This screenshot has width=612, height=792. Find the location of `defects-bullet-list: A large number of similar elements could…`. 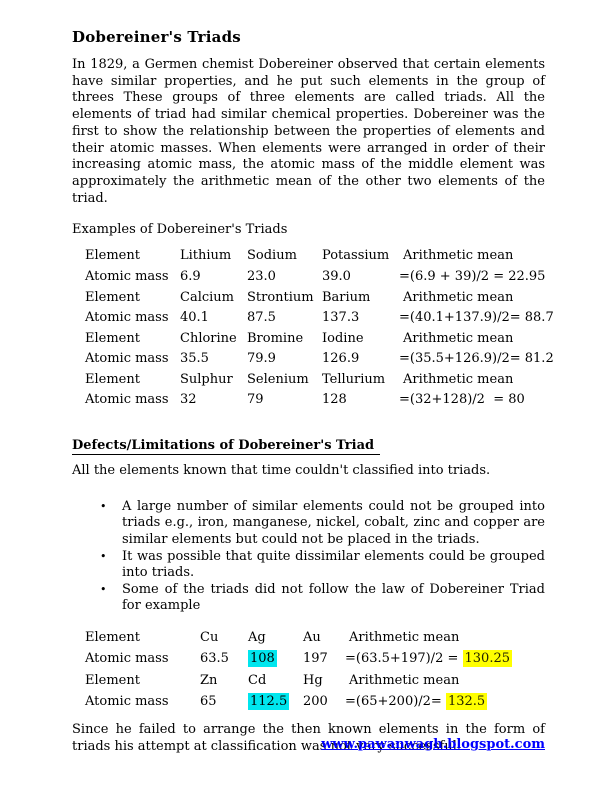

defects-bullet-list: A large number of similar elements could… is located at coordinates (308, 557).